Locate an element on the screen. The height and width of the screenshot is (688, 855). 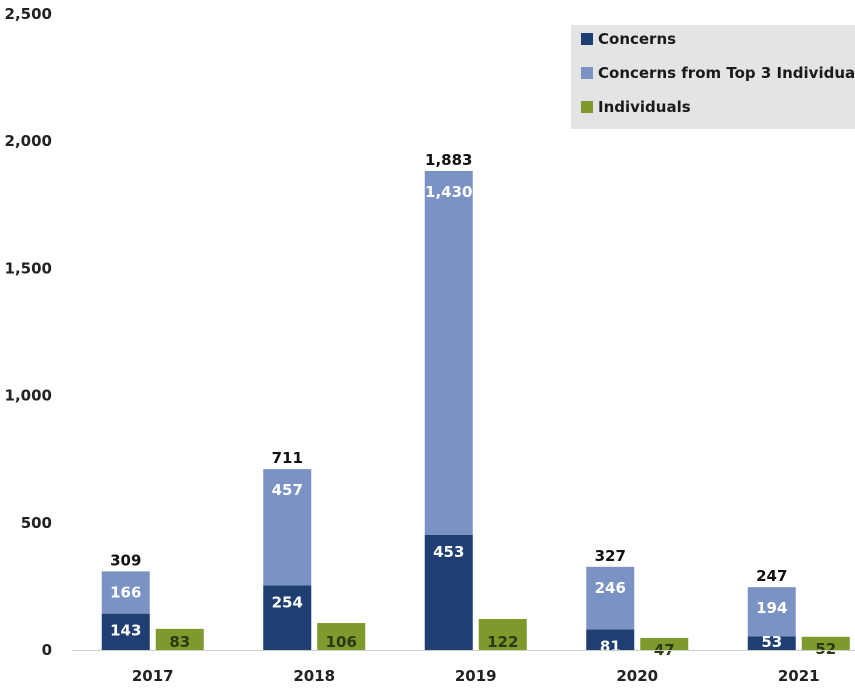
data-label-top3: 457 is located at coordinates (287, 490).